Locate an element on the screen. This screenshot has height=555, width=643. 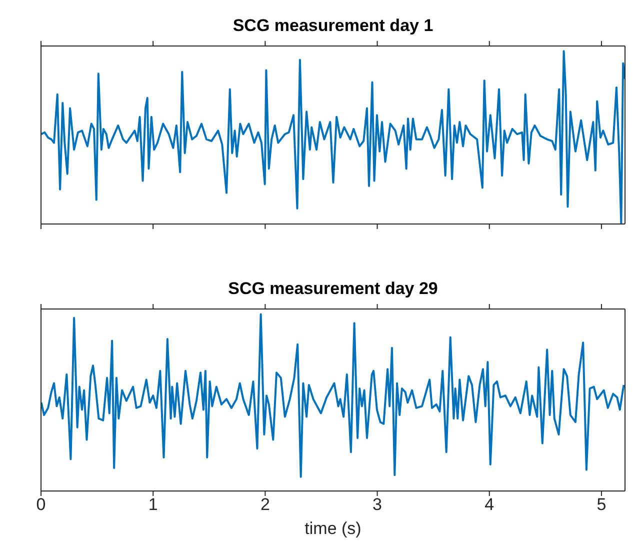
x-tick-label: 4 is located at coordinates (489, 504).